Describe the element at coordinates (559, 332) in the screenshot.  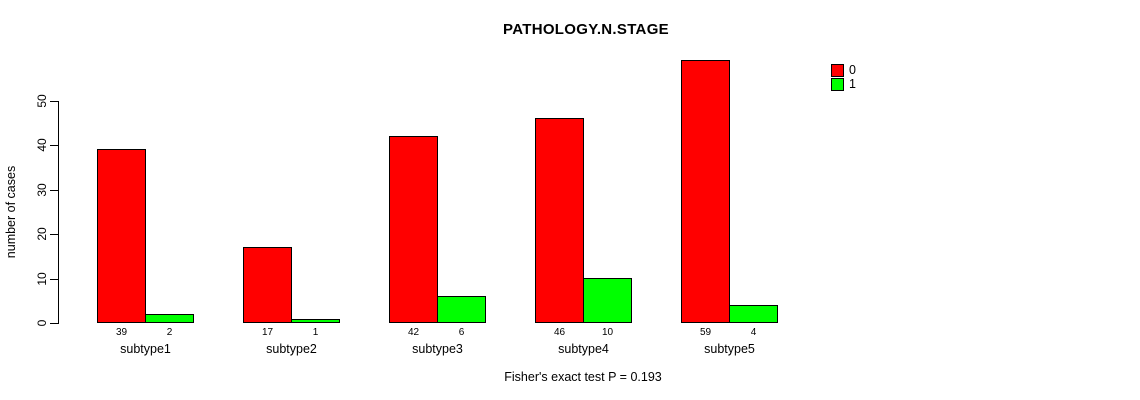
I see `bar-value-label: 46` at that location.